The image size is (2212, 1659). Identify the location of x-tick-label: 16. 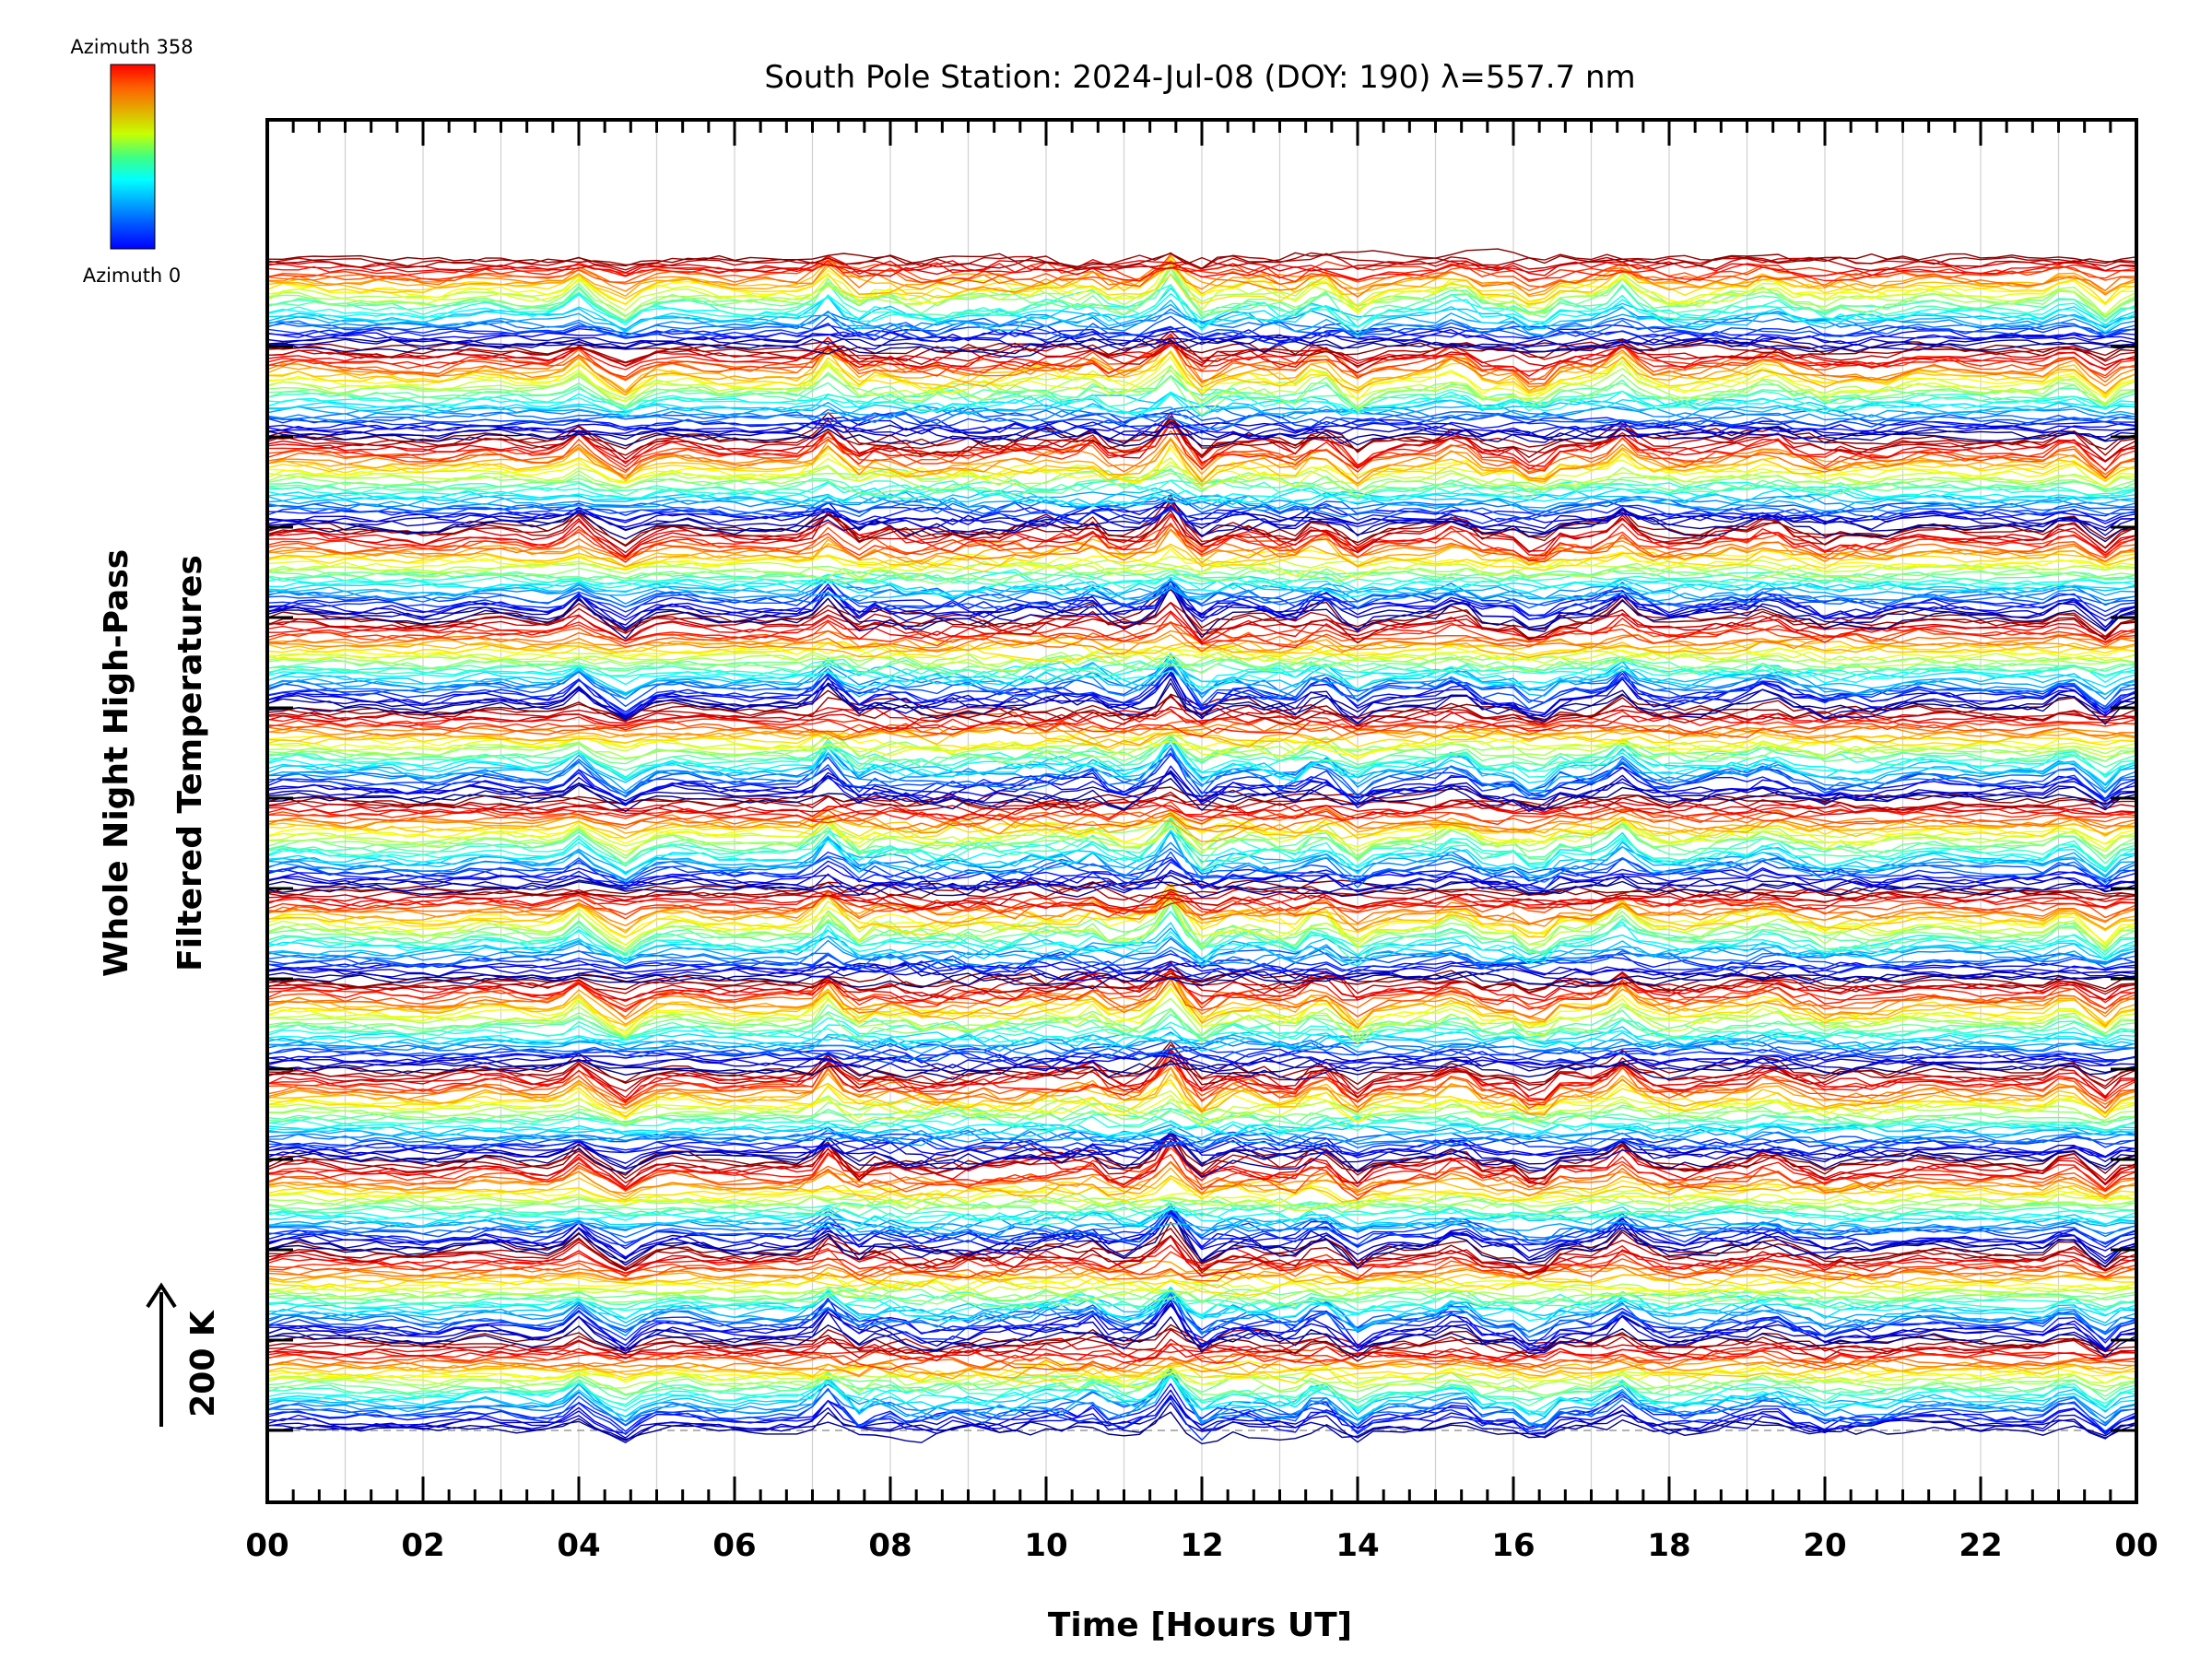
(1513, 1545).